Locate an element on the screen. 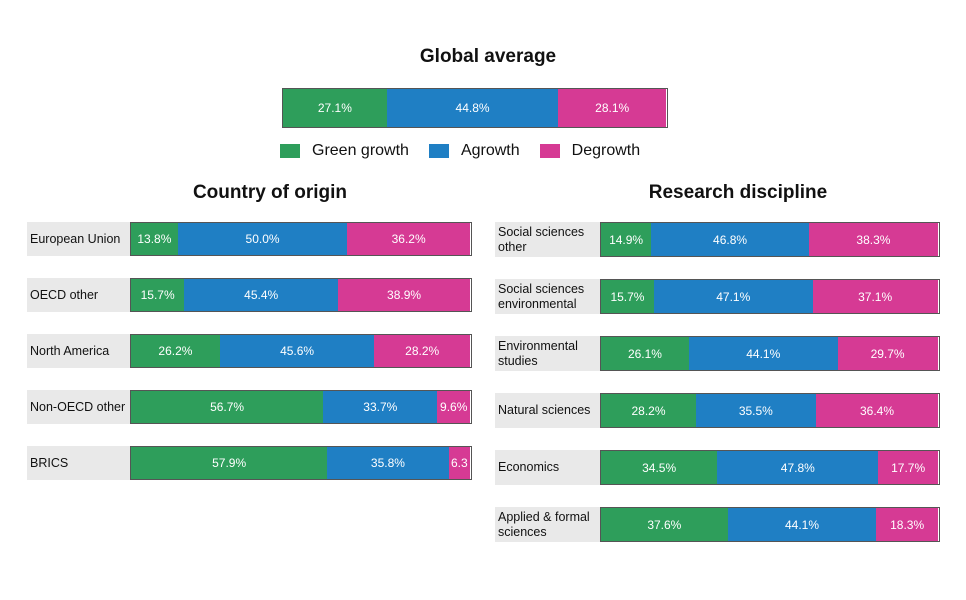 This screenshot has height=600, width=966. bar-segment: 6.3 is located at coordinates (459, 463).